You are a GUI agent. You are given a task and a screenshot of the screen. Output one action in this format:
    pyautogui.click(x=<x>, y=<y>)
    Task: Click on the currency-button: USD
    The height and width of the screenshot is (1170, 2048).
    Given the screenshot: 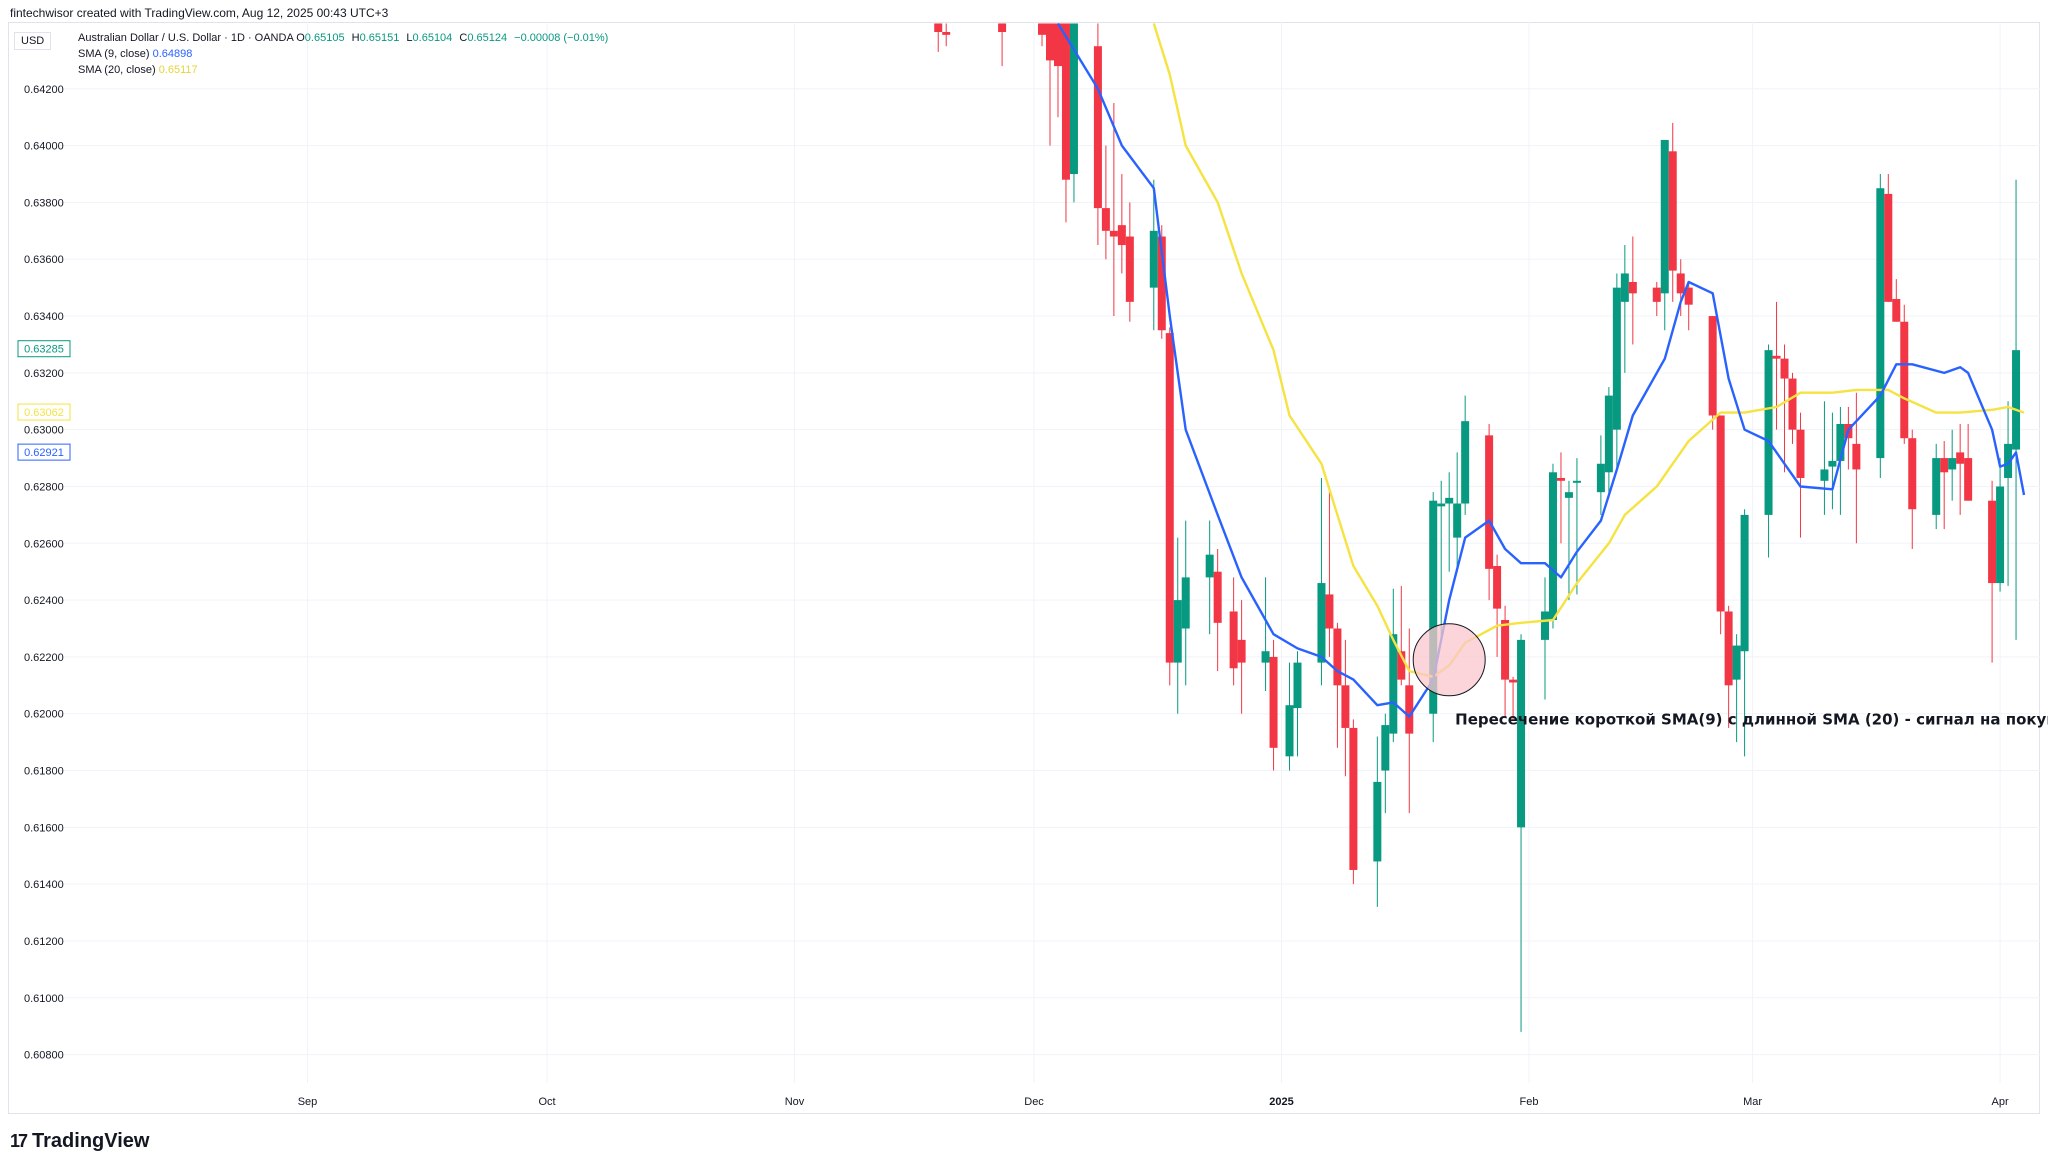 What is the action you would take?
    pyautogui.click(x=33, y=41)
    